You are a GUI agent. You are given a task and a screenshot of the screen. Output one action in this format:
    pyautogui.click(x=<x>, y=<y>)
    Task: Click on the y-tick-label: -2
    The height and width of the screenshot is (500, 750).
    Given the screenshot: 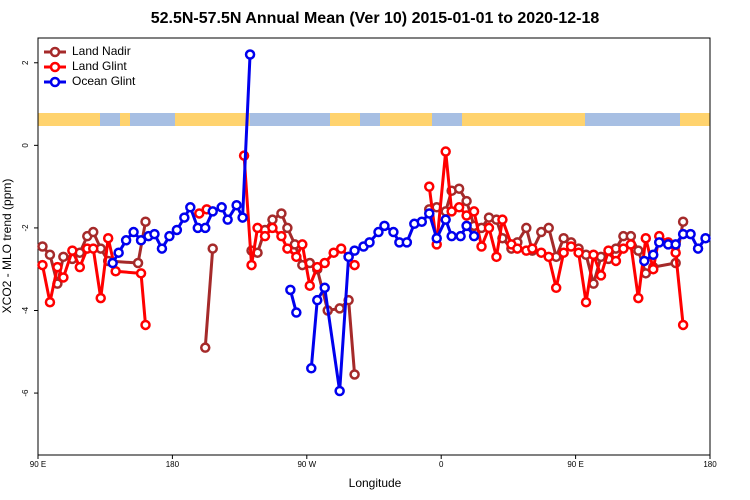 What is the action you would take?
    pyautogui.click(x=25, y=228)
    